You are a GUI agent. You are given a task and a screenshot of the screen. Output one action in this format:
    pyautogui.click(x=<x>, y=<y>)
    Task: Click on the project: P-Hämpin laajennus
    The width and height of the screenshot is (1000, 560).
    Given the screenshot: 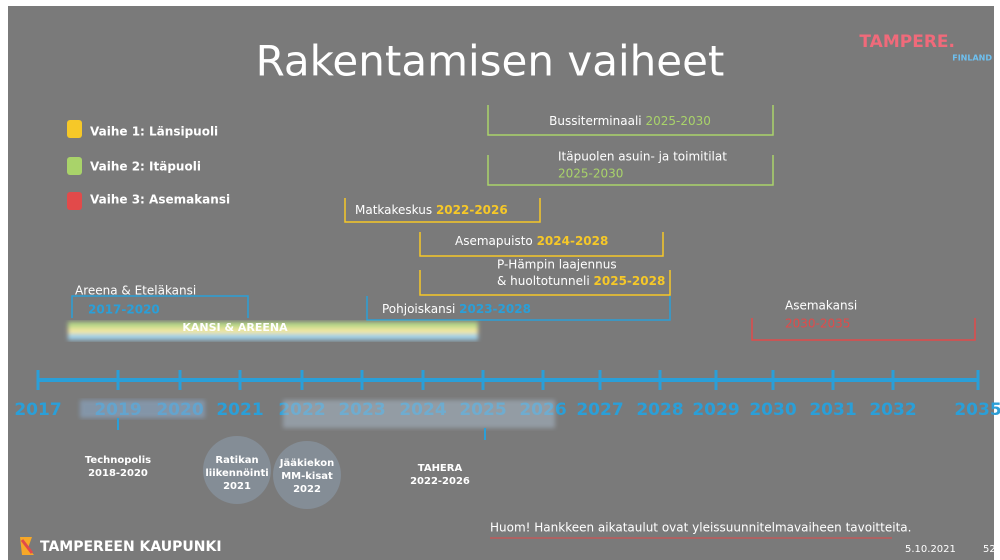 What is the action you would take?
    pyautogui.click(x=557, y=265)
    